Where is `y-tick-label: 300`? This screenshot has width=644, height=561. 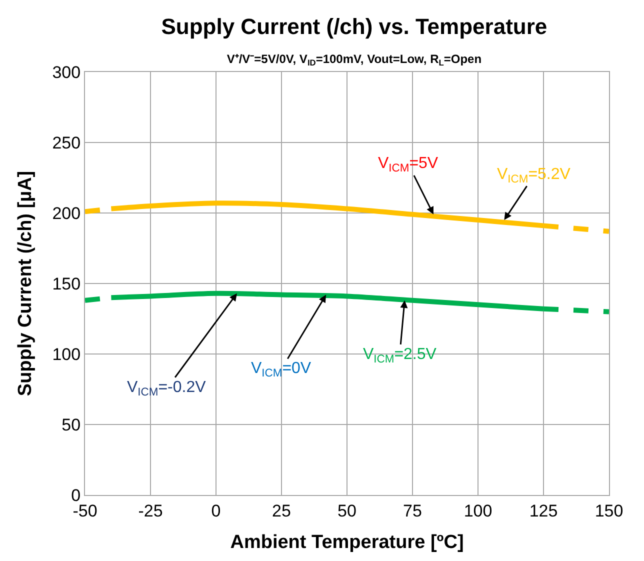 y-tick-label: 300 is located at coordinates (66, 72).